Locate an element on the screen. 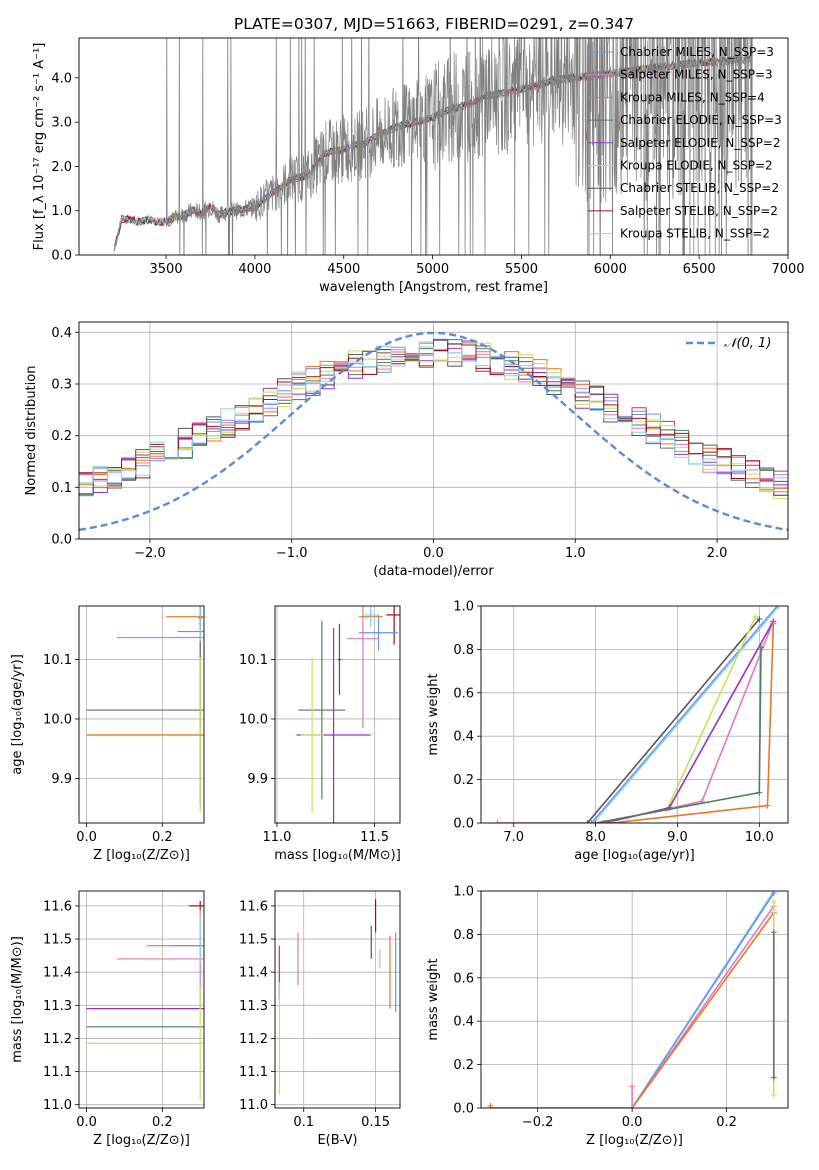 The height and width of the screenshot is (1170, 819). y-axis-label: Normed distribution is located at coordinates (31, 431).